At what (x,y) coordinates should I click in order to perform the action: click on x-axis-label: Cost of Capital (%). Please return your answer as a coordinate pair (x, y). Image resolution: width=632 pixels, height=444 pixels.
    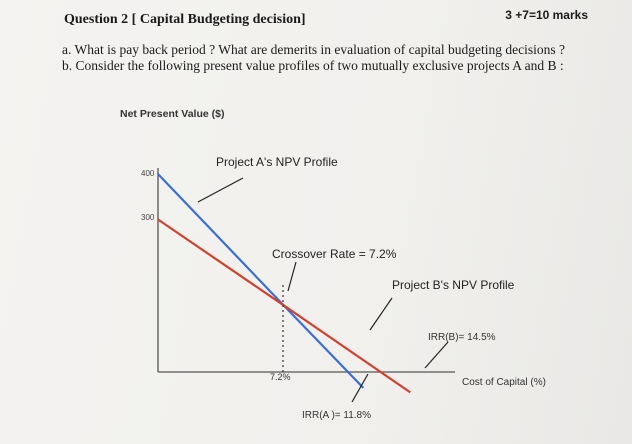
    Looking at the image, I should click on (504, 382).